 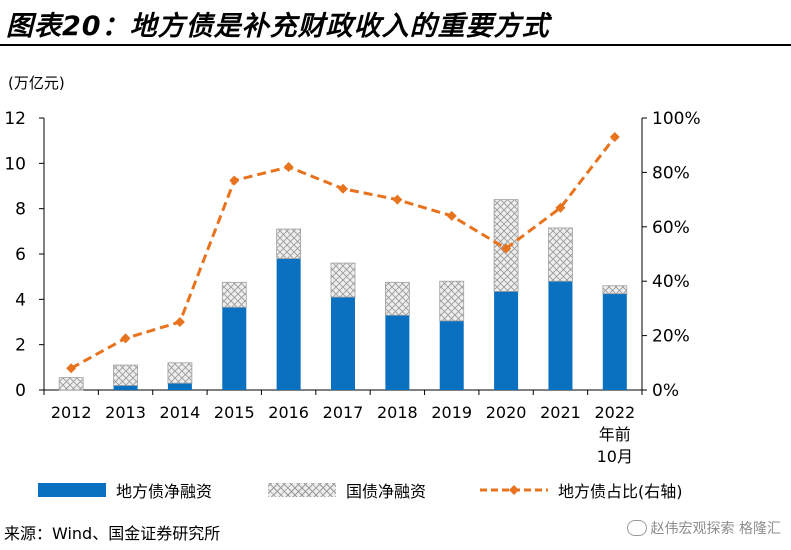 I want to click on right-tick-label: 0%, so click(x=665, y=391).